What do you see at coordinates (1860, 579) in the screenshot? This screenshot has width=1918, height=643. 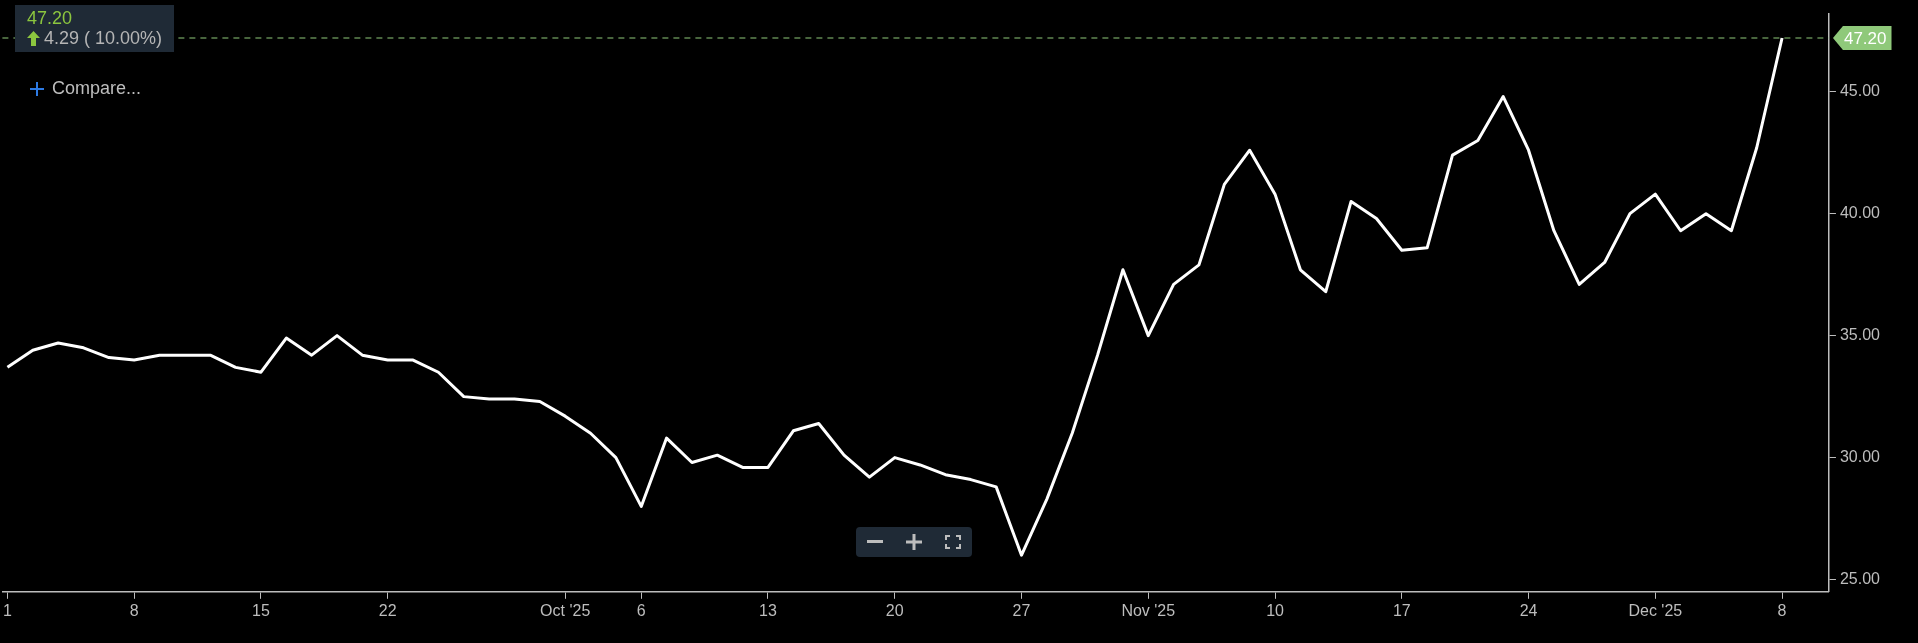 I see `y-tick-label: 25.00` at bounding box center [1860, 579].